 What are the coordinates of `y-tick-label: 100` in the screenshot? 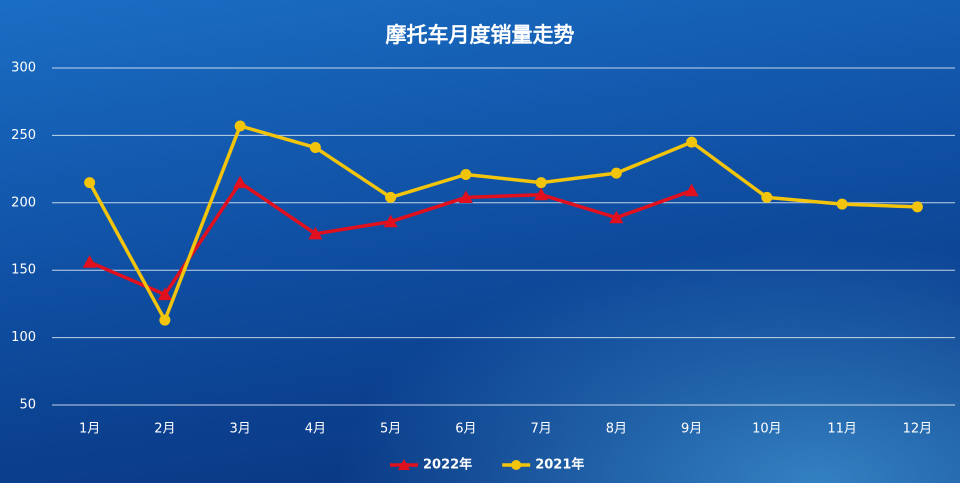 It's located at (23, 337).